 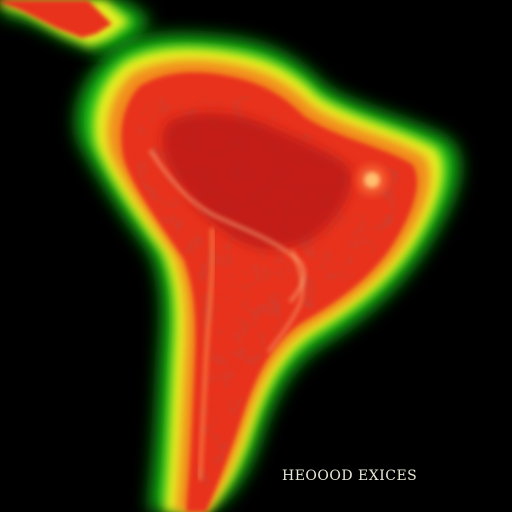 I want to click on andes-ridge, so click(x=206, y=354).